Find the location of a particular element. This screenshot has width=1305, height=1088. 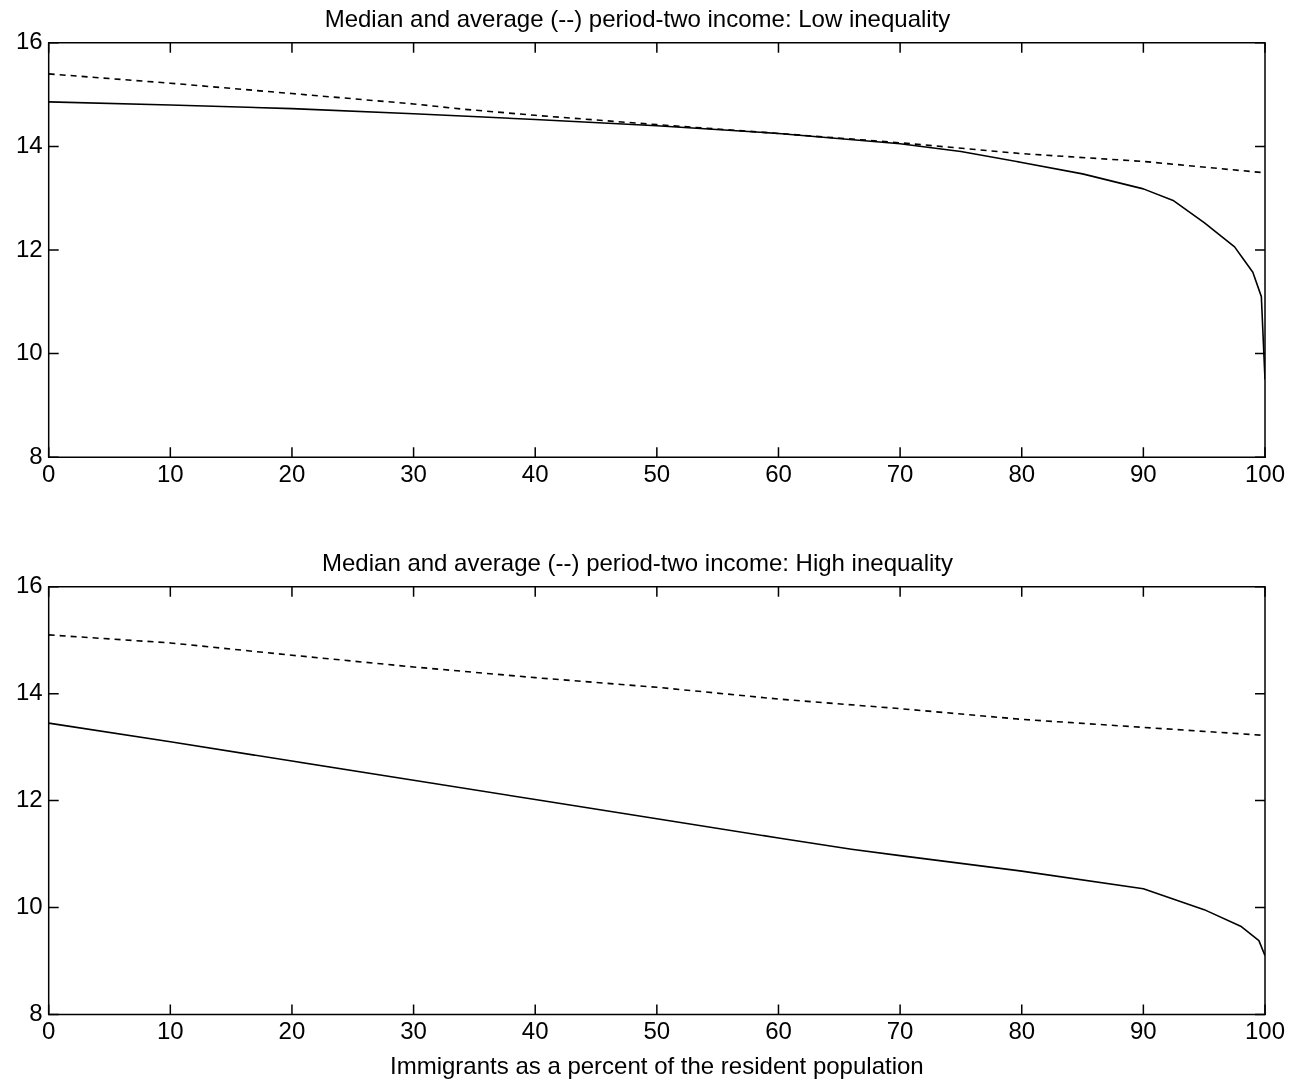

chart-title: Median and average (--) period-two income: Low inequality is located at coordinates (637, 19).